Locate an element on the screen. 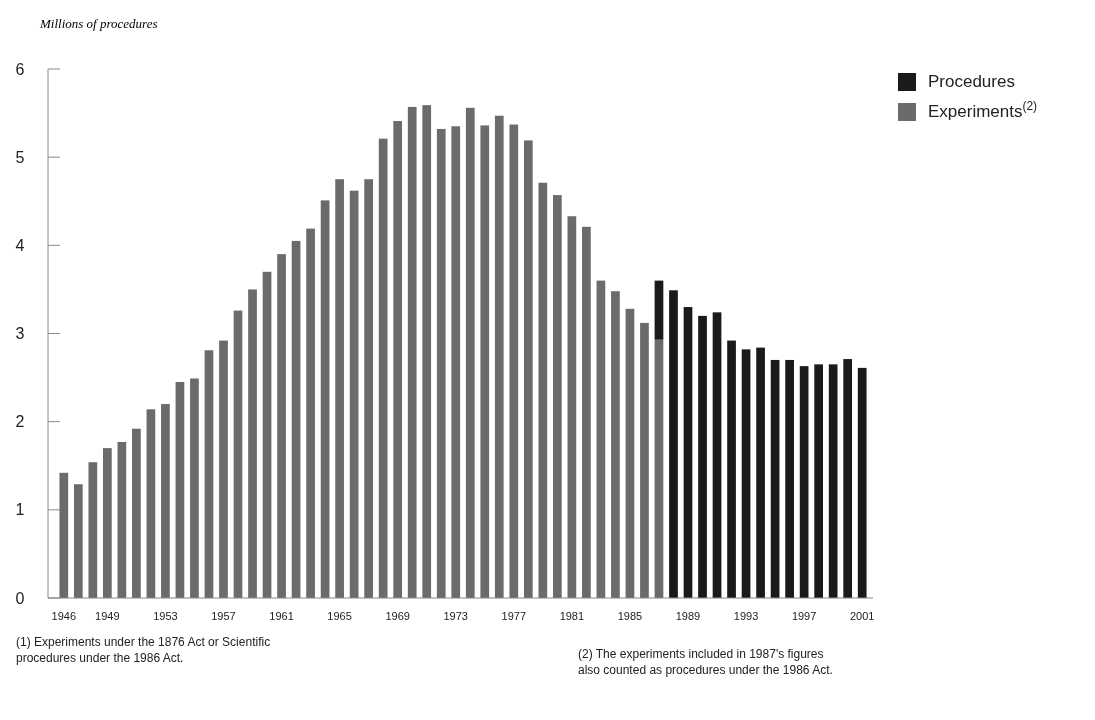 This screenshot has height=720, width=1095. x-tick-label: 1981 is located at coordinates (572, 616).